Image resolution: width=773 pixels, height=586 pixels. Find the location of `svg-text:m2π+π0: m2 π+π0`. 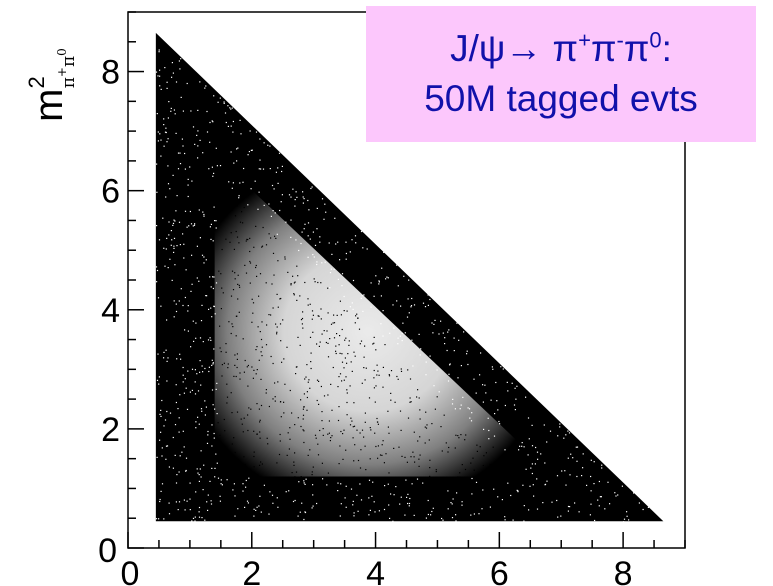

svg-text:m2π+π0: m2 π+π0 is located at coordinates (51, 85).